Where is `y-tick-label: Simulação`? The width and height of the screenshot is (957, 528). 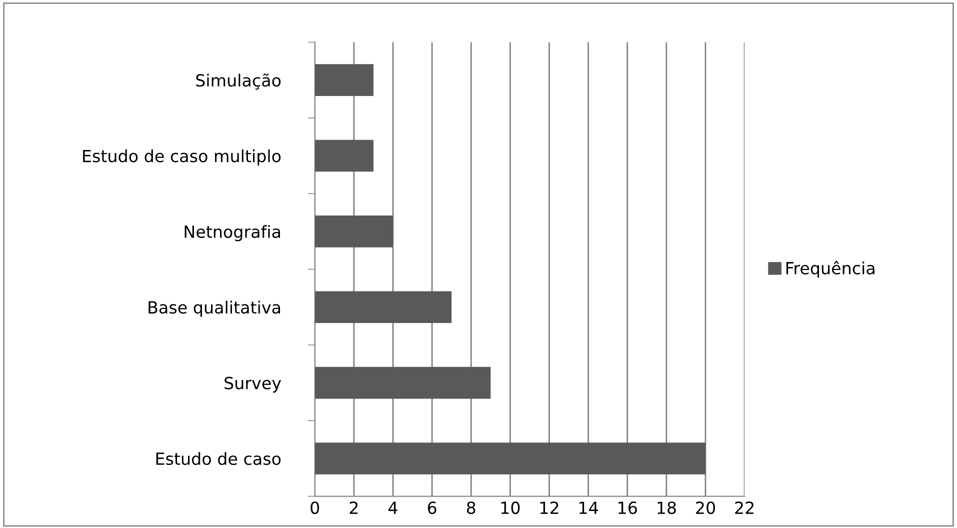 y-tick-label: Simulação is located at coordinates (238, 81).